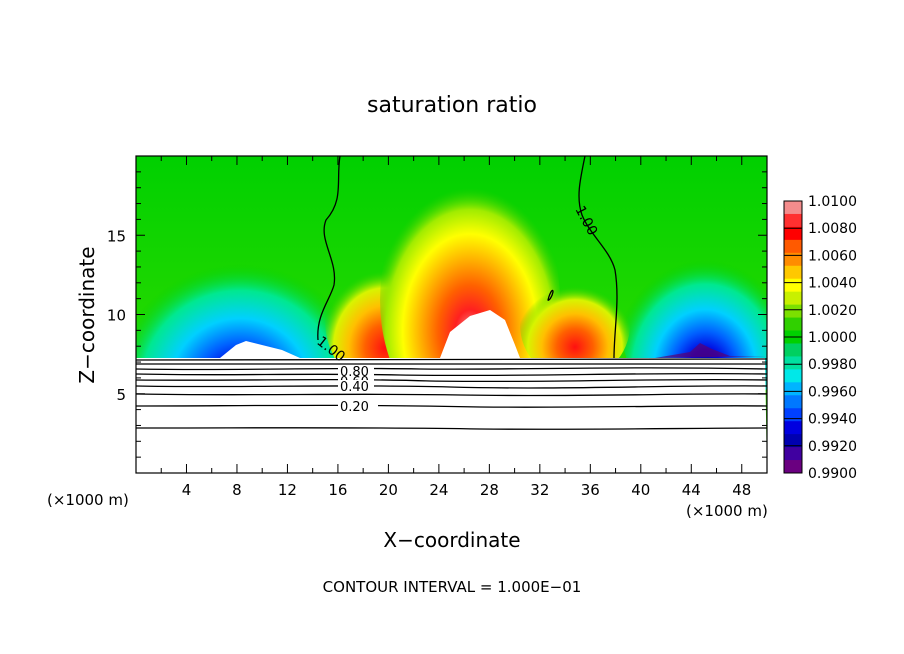 The image size is (904, 654). What do you see at coordinates (451, 406) in the screenshot?
I see `contour-line-0.20` at bounding box center [451, 406].